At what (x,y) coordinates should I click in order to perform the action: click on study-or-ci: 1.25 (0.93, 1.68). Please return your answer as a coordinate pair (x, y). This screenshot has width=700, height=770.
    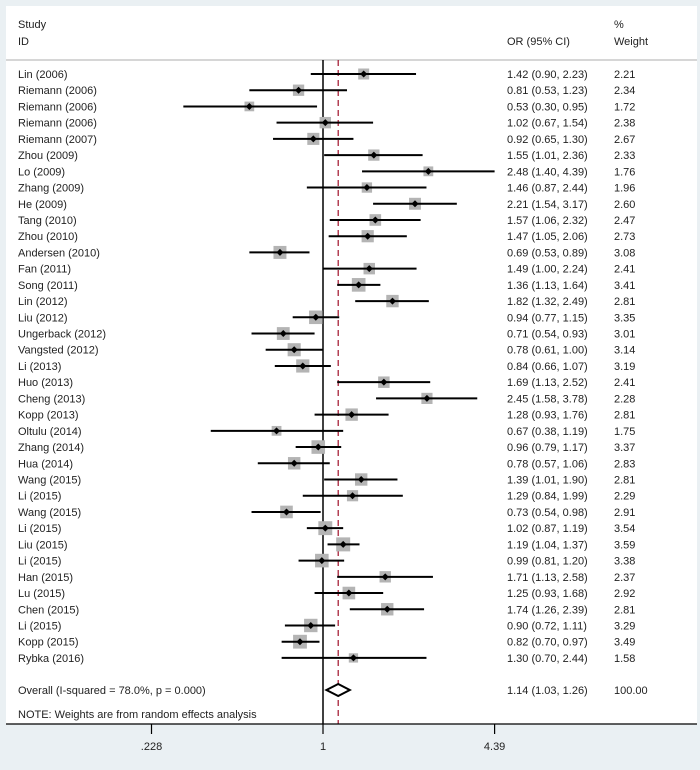
    Looking at the image, I should click on (547, 594).